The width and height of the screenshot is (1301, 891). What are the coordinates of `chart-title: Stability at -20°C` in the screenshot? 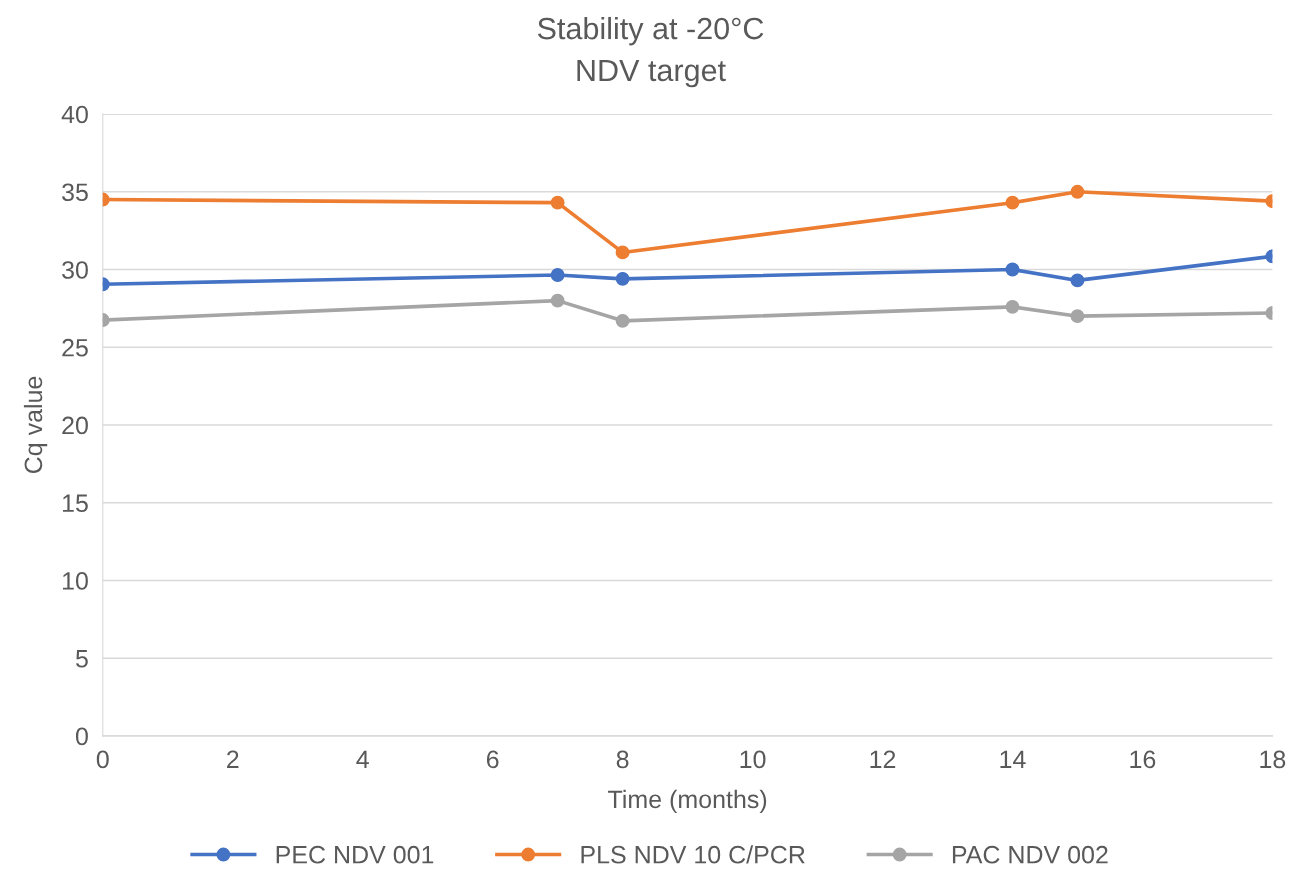 It's located at (650, 31).